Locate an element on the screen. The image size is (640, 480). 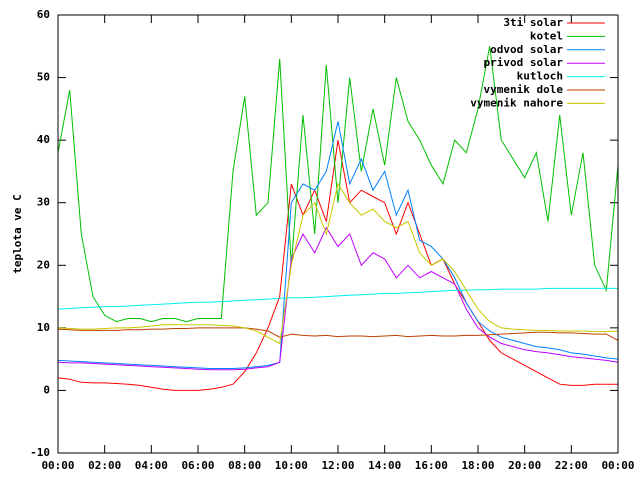
x-tick-label: 06:00 is located at coordinates (197, 465).